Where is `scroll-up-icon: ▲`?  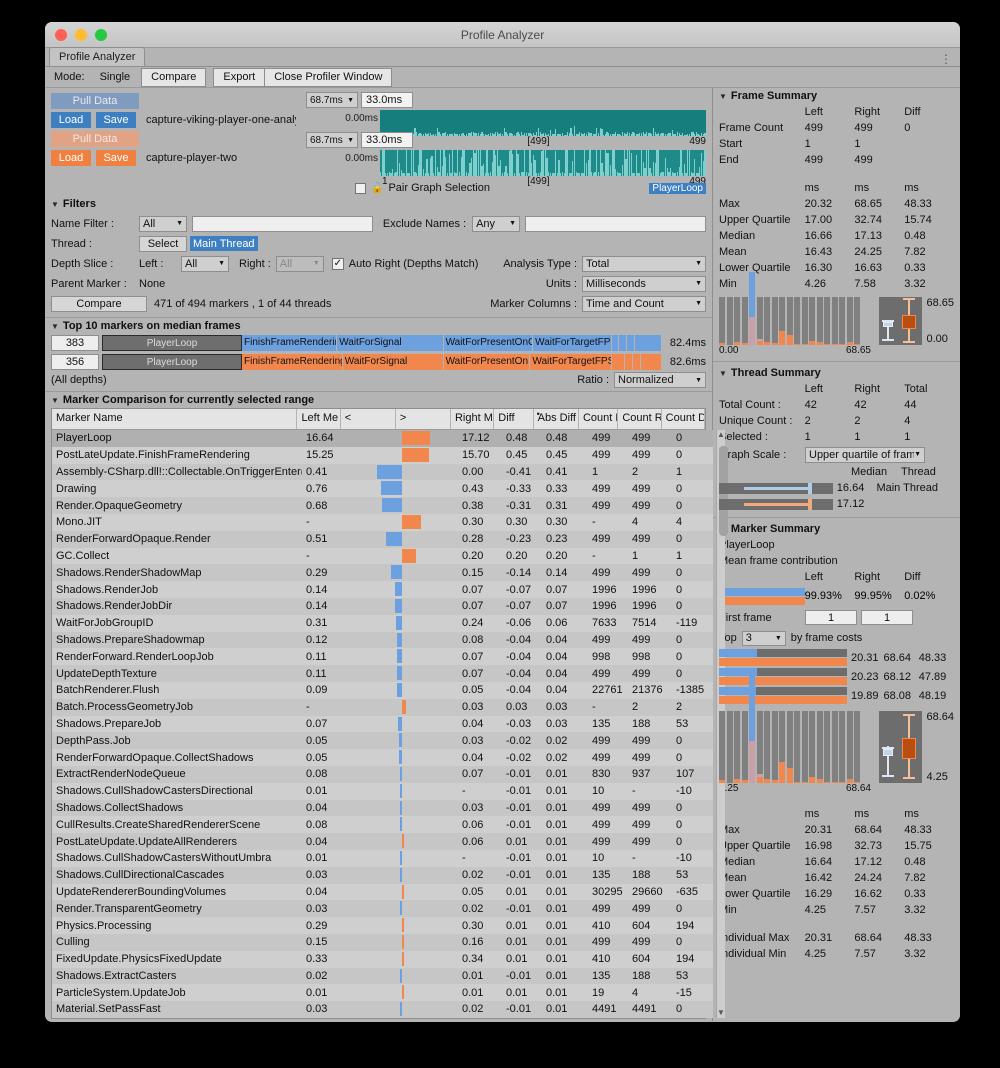
scroll-up-icon: ▲ is located at coordinates (721, 434).